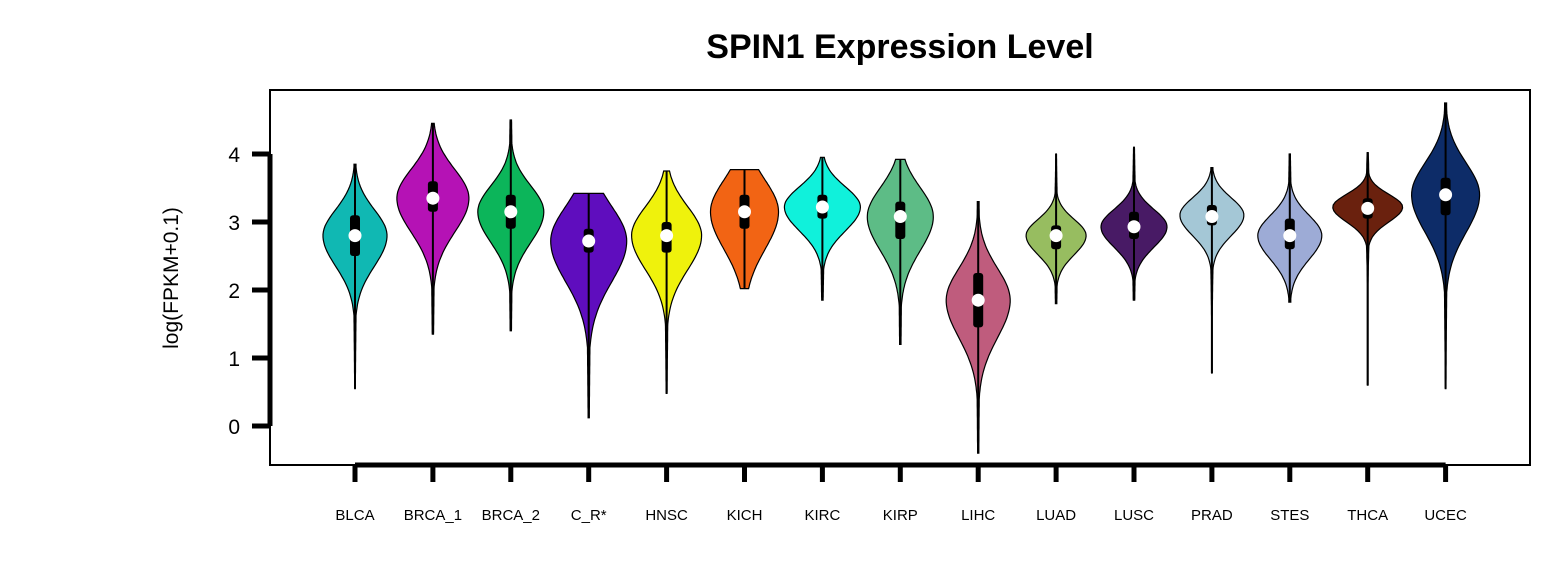  What do you see at coordinates (745, 515) in the screenshot?
I see `x-tick-label: KICH` at bounding box center [745, 515].